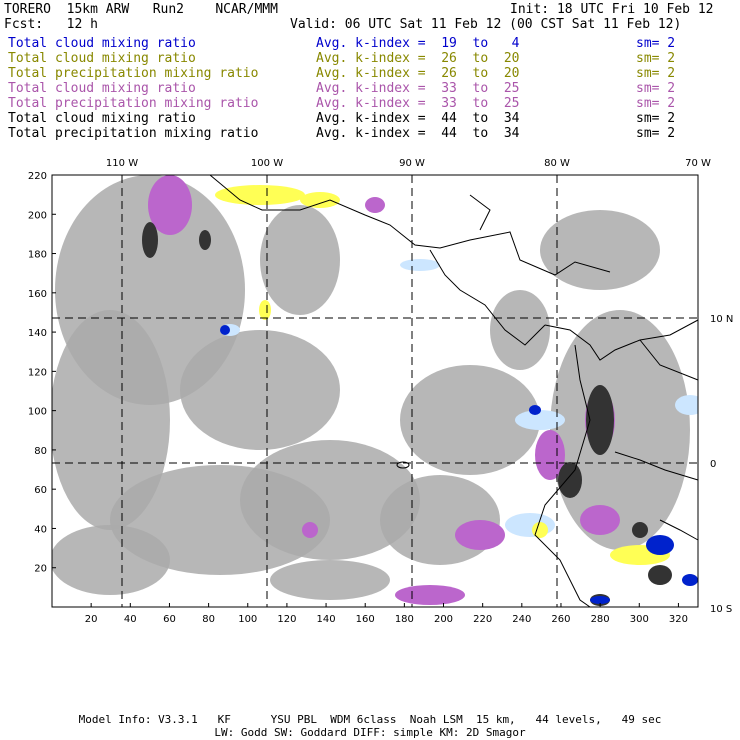 The height and width of the screenshot is (740, 740). What do you see at coordinates (37, 333) in the screenshot?
I see `y-tick-label: 140` at bounding box center [37, 333].